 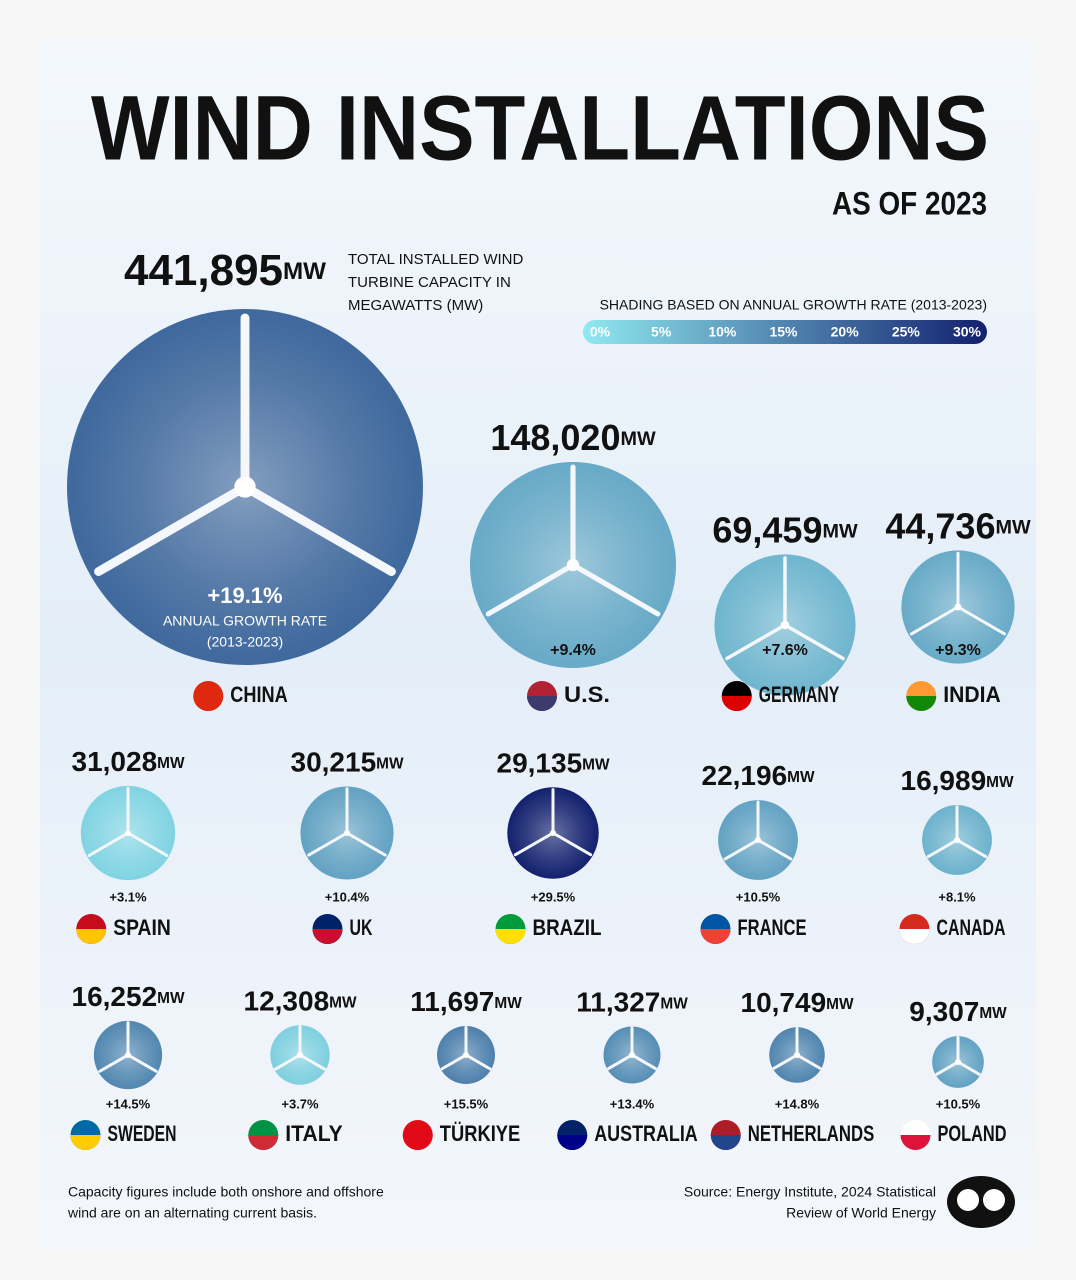 I want to click on colorbar-tick-label: 10%, so click(x=722, y=332).